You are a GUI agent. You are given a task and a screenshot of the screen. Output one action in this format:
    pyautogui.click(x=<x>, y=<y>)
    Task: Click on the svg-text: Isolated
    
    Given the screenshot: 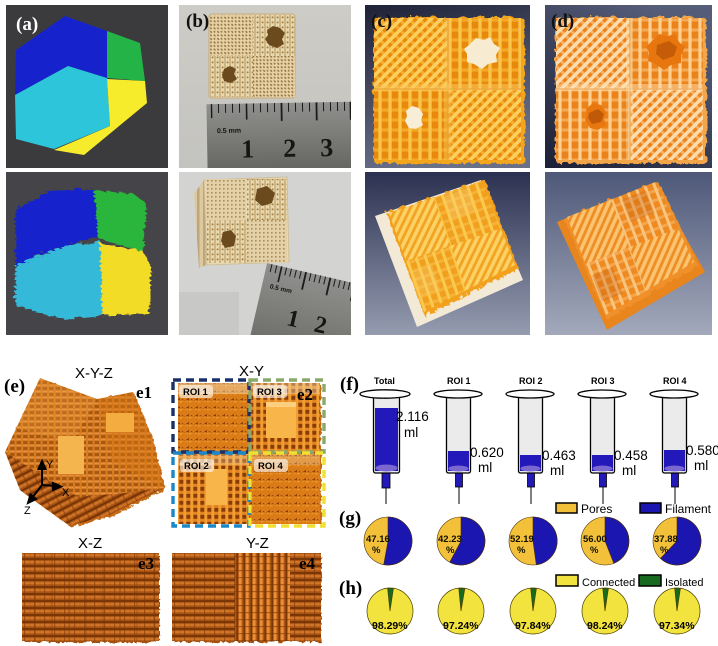 What is the action you would take?
    pyautogui.click(x=684, y=583)
    